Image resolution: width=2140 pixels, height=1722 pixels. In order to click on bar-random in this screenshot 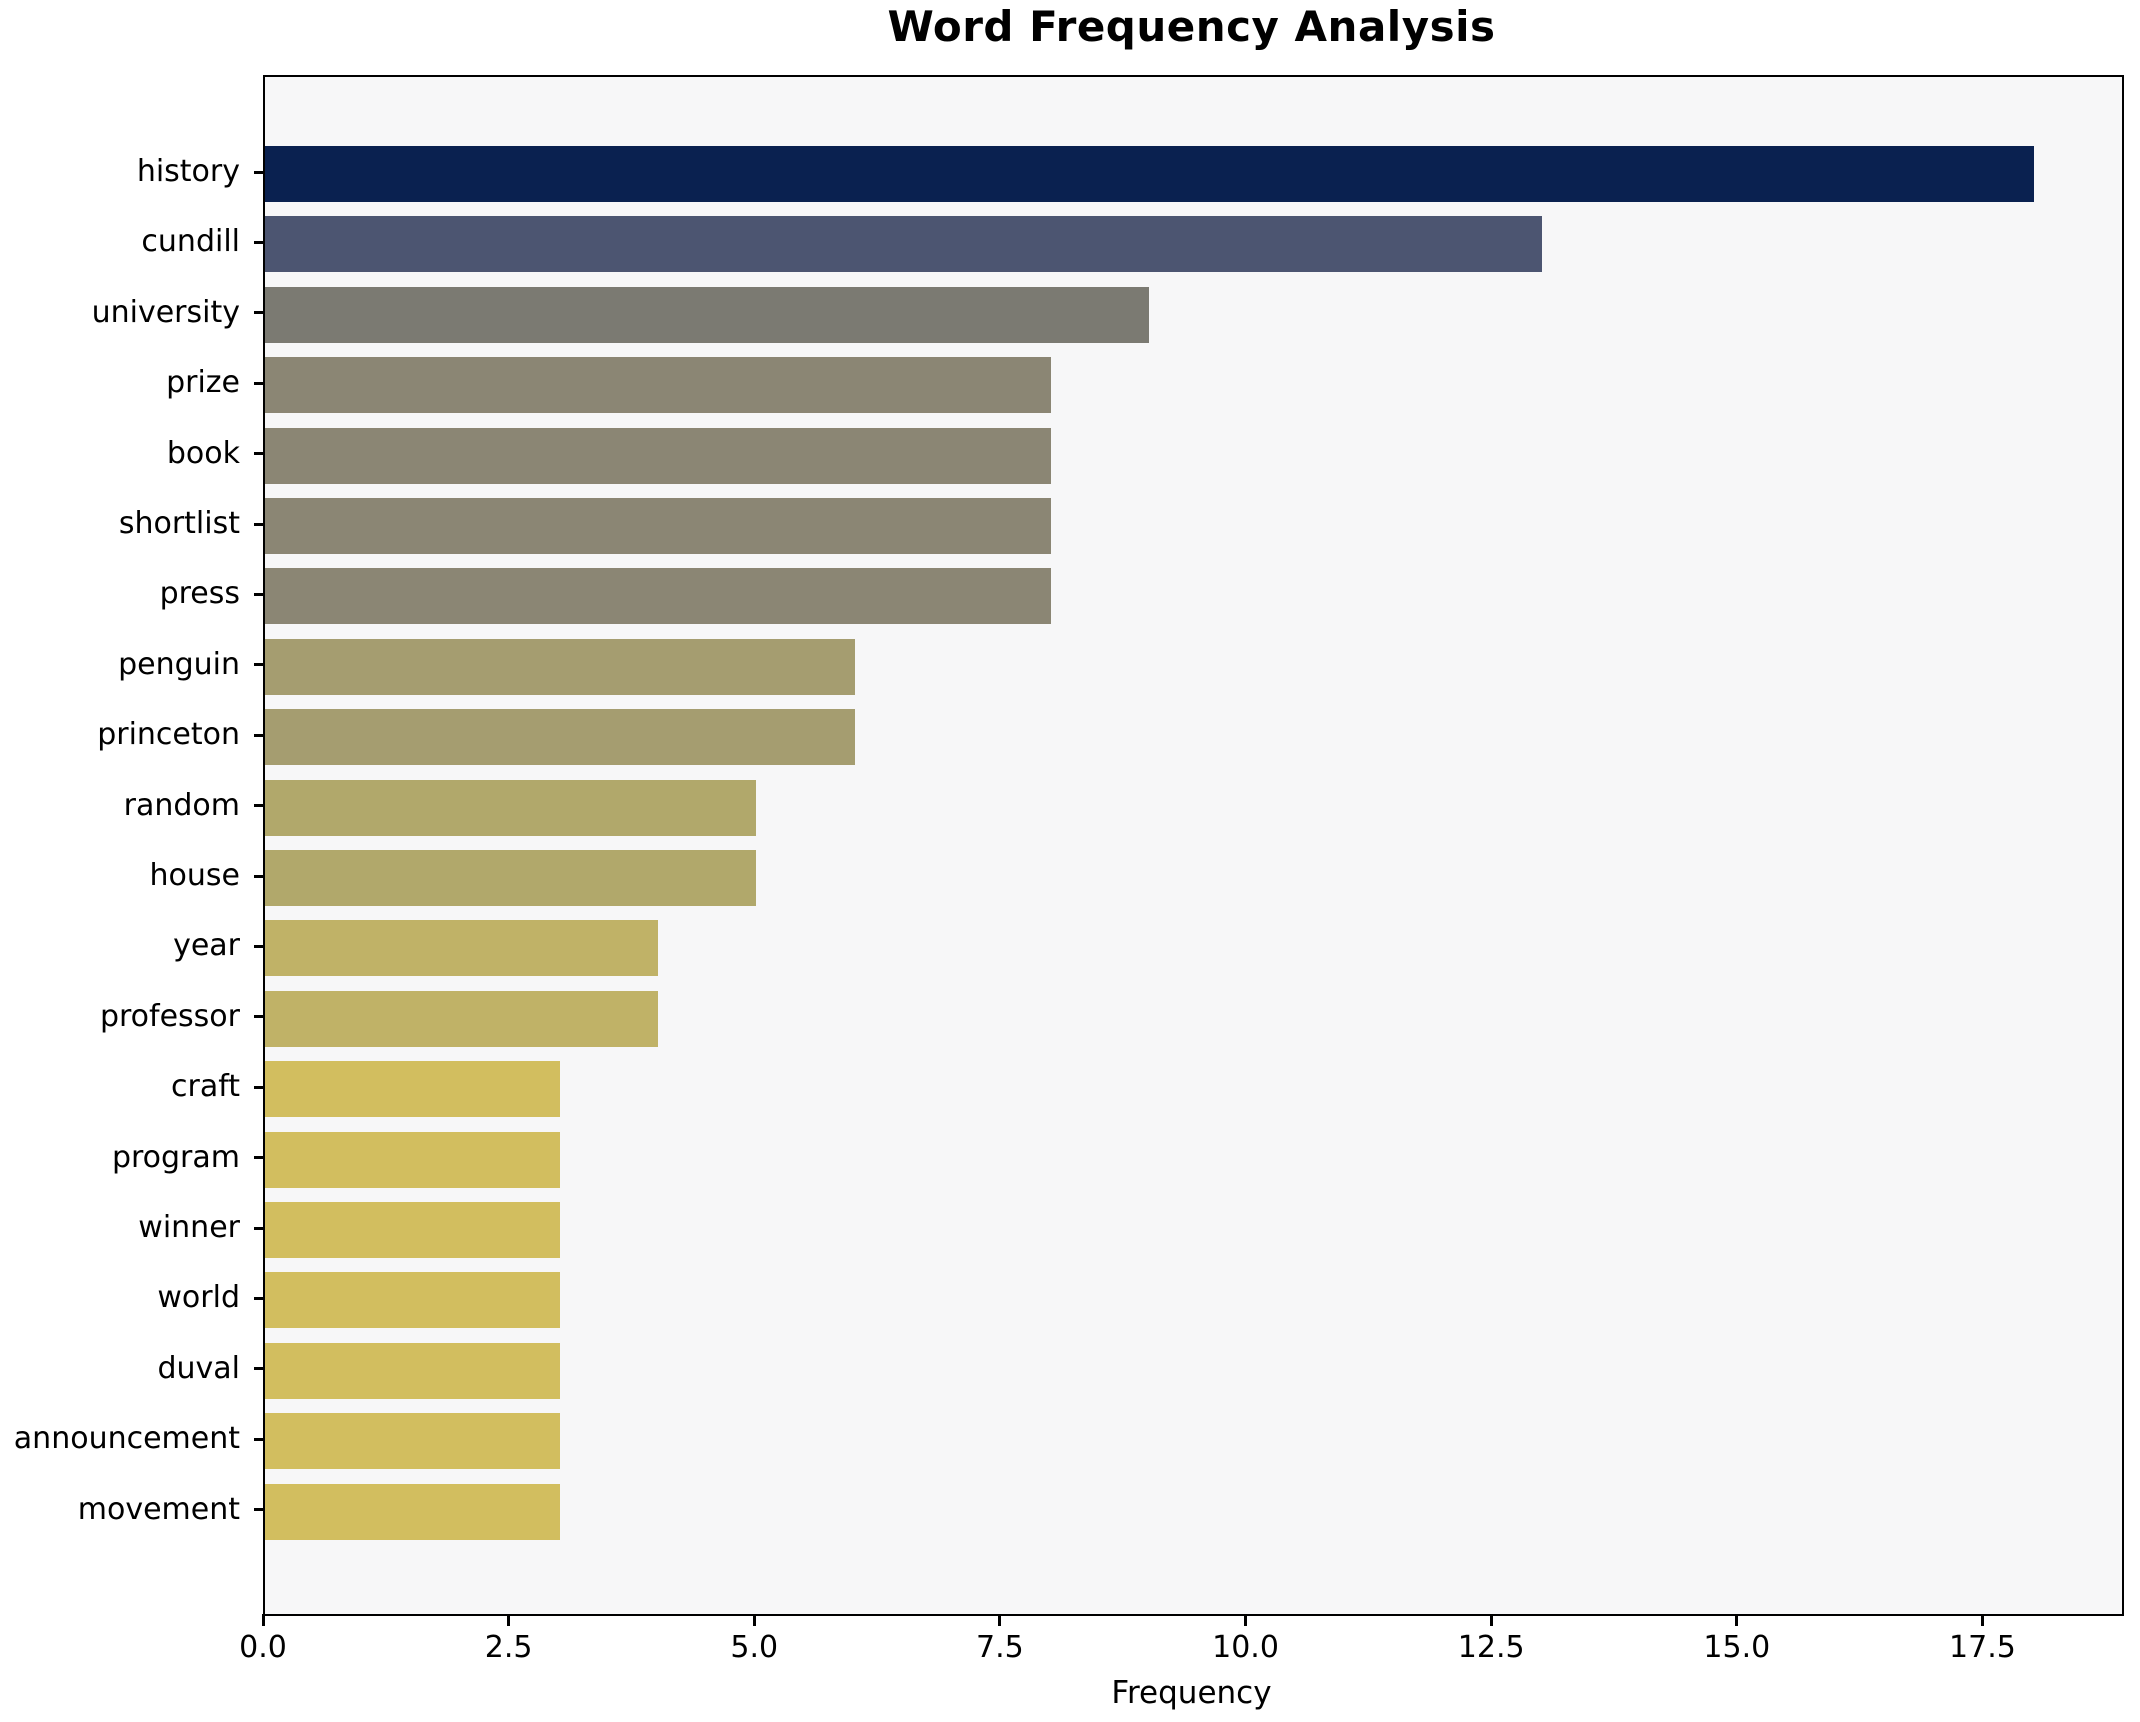, I will do `click(511, 807)`.